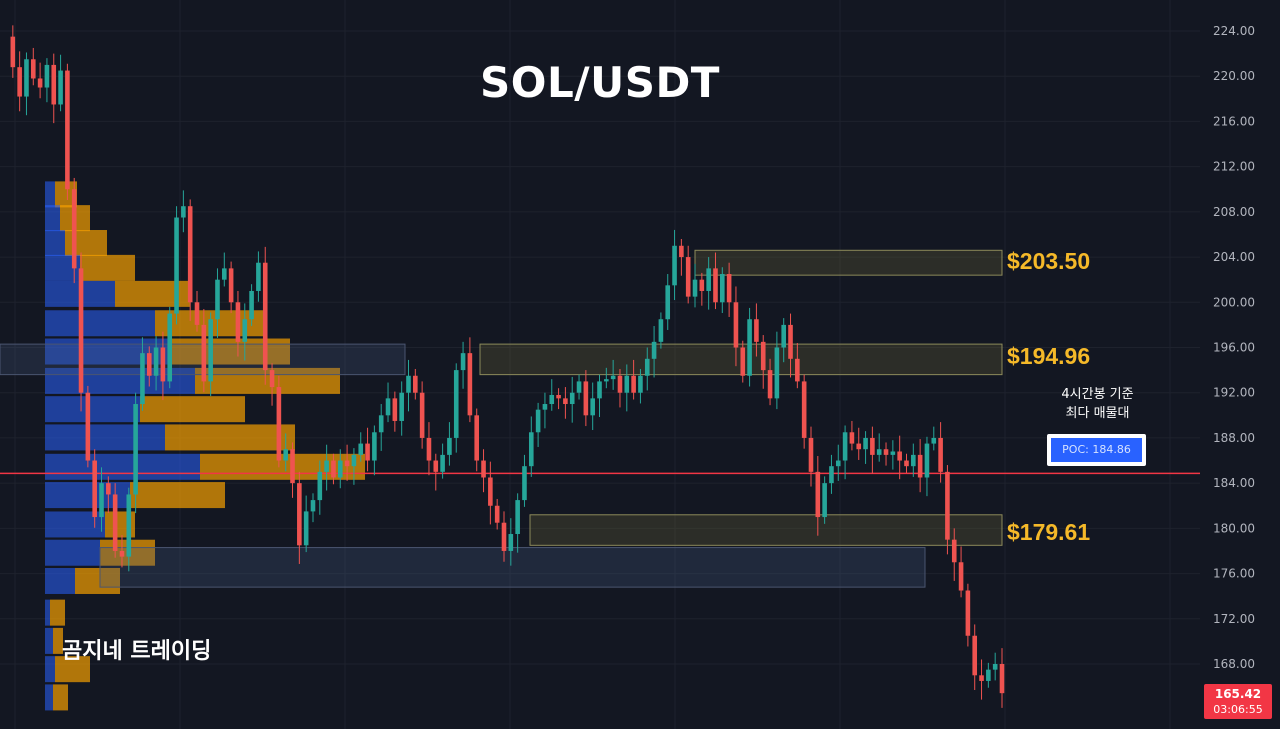 This screenshot has width=1280, height=729. Describe the element at coordinates (1234, 664) in the screenshot. I see `y-tick-label: 168.00` at that location.